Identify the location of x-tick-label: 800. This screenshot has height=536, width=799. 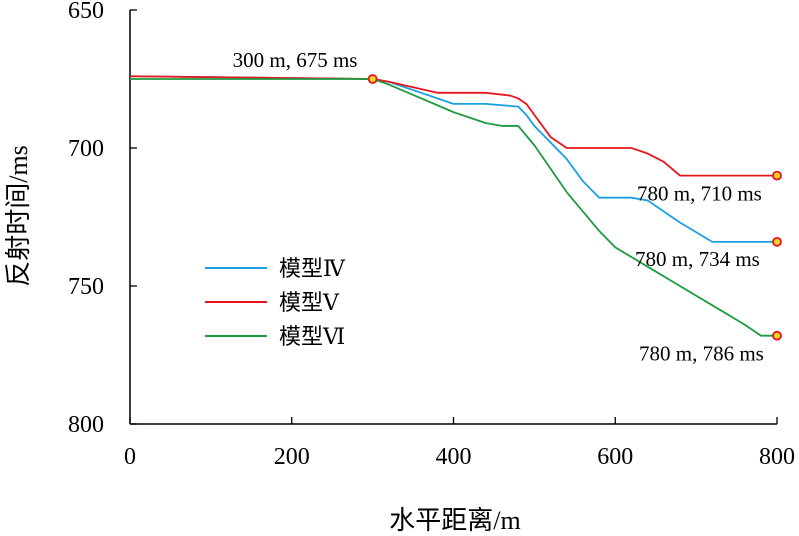
(777, 457).